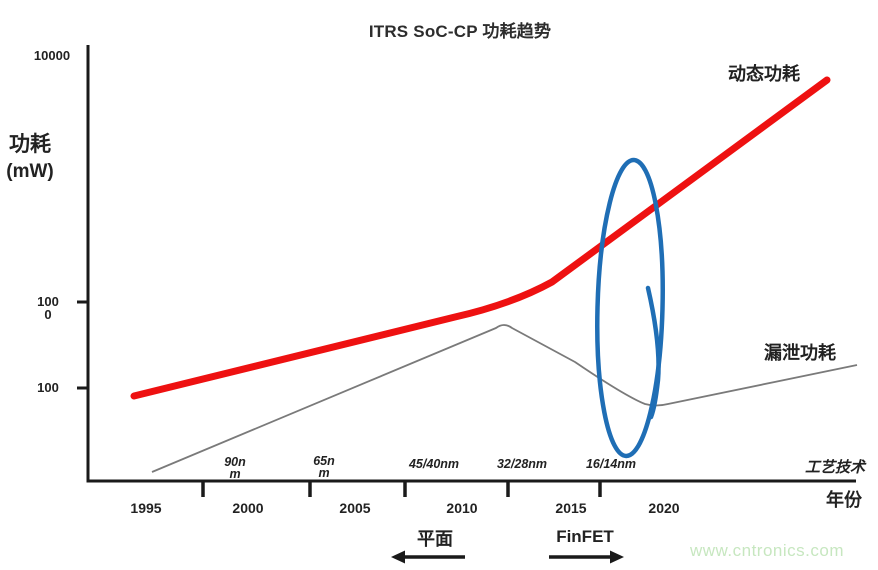 The image size is (878, 570). Describe the element at coordinates (835, 467) in the screenshot. I see `process-axis-label: 工艺技术` at that location.